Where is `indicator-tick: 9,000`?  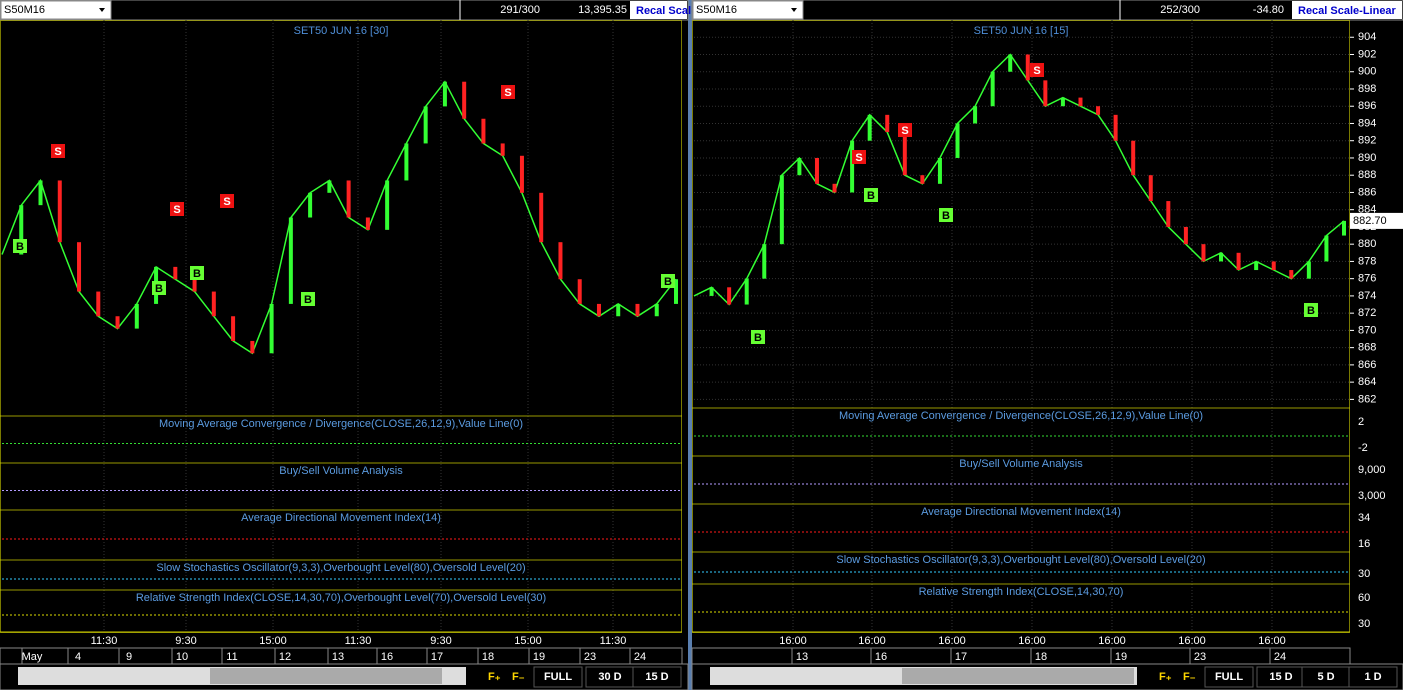
indicator-tick: 9,000 is located at coordinates (1372, 470).